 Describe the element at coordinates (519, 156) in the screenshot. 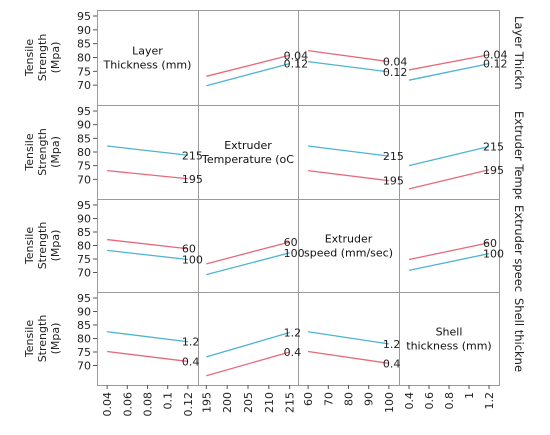

I see `row-factor-label: Extruder Tempe` at that location.